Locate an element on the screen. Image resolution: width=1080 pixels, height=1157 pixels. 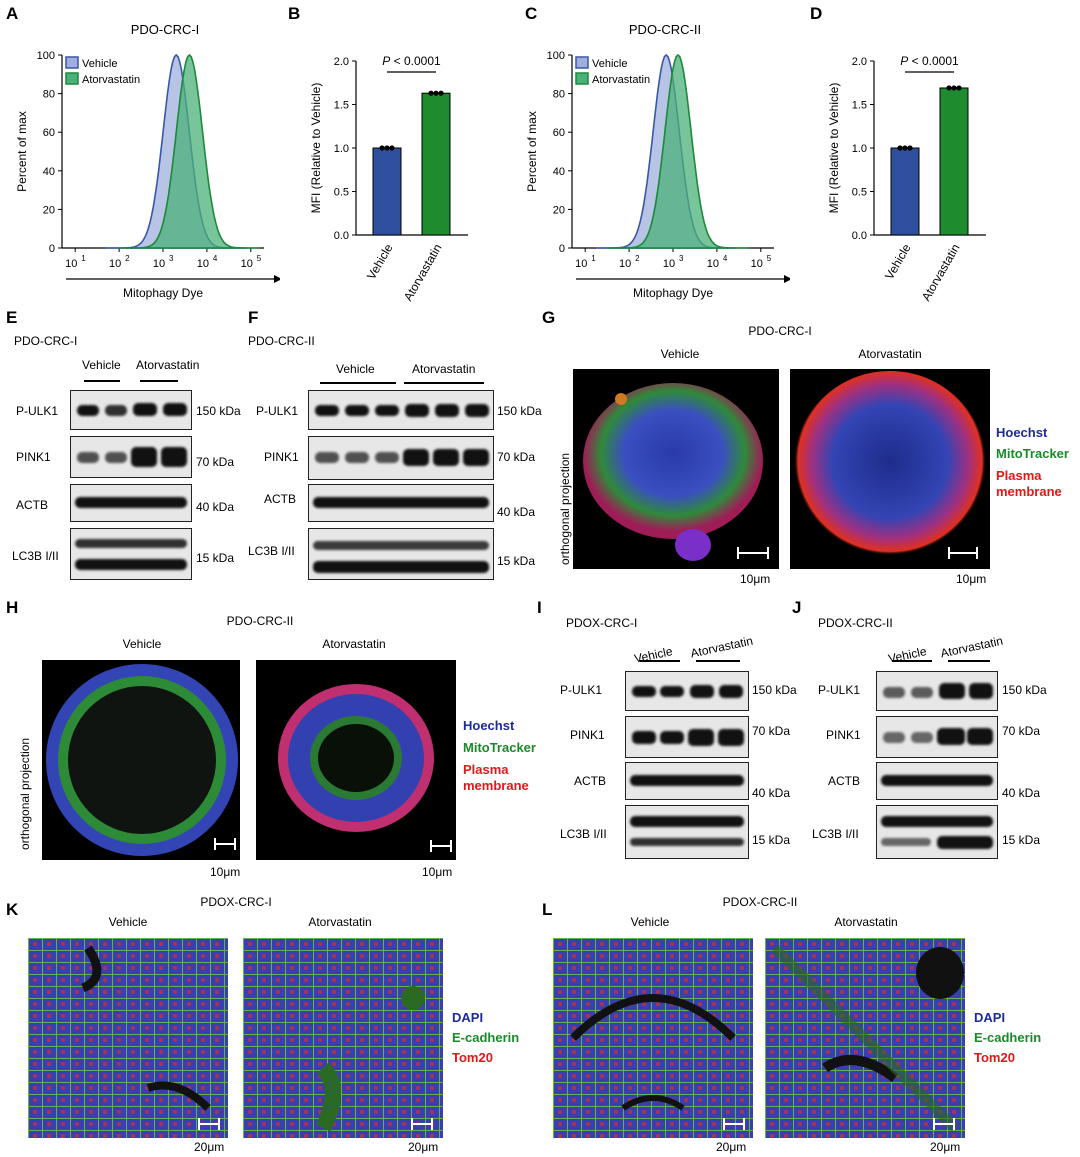
p-value-annotation: P < 0.0001 is located at coordinates (929, 61).